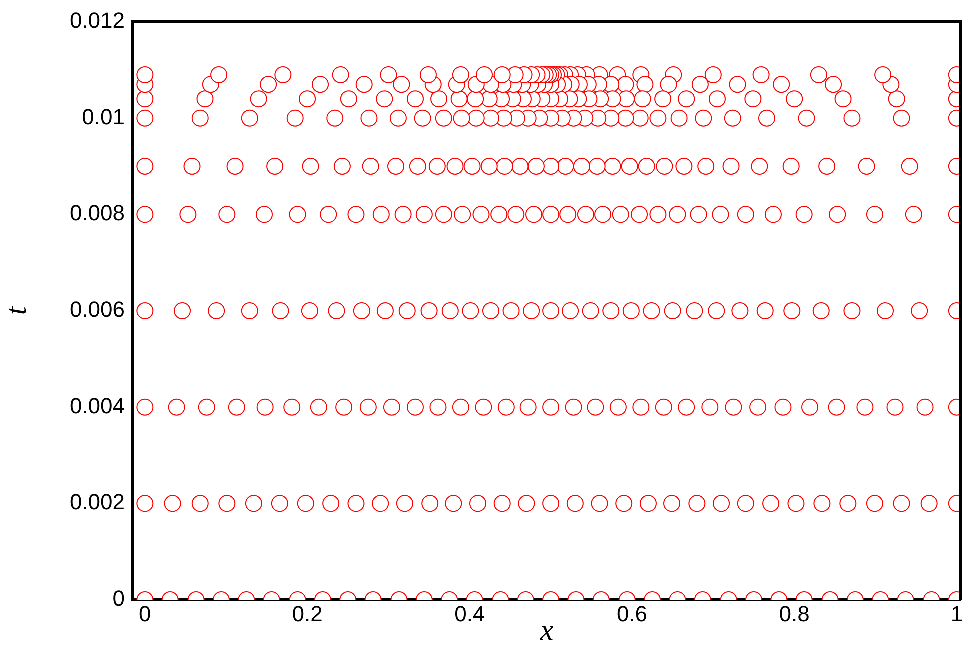  What do you see at coordinates (307, 613) in the screenshot?
I see `x-tick-label: 0.2` at bounding box center [307, 613].